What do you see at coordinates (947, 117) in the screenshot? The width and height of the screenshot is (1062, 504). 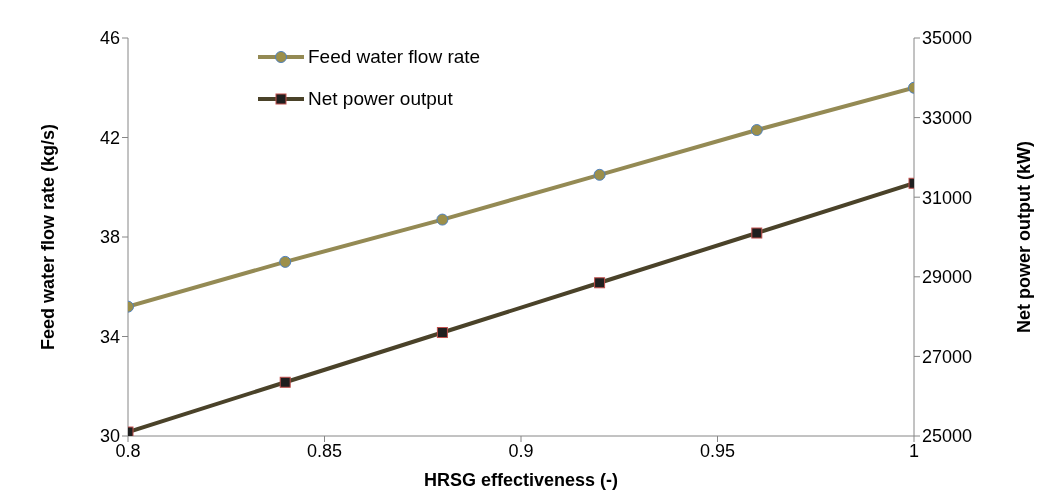 I see `y2-tick-label: 33000` at bounding box center [947, 117].